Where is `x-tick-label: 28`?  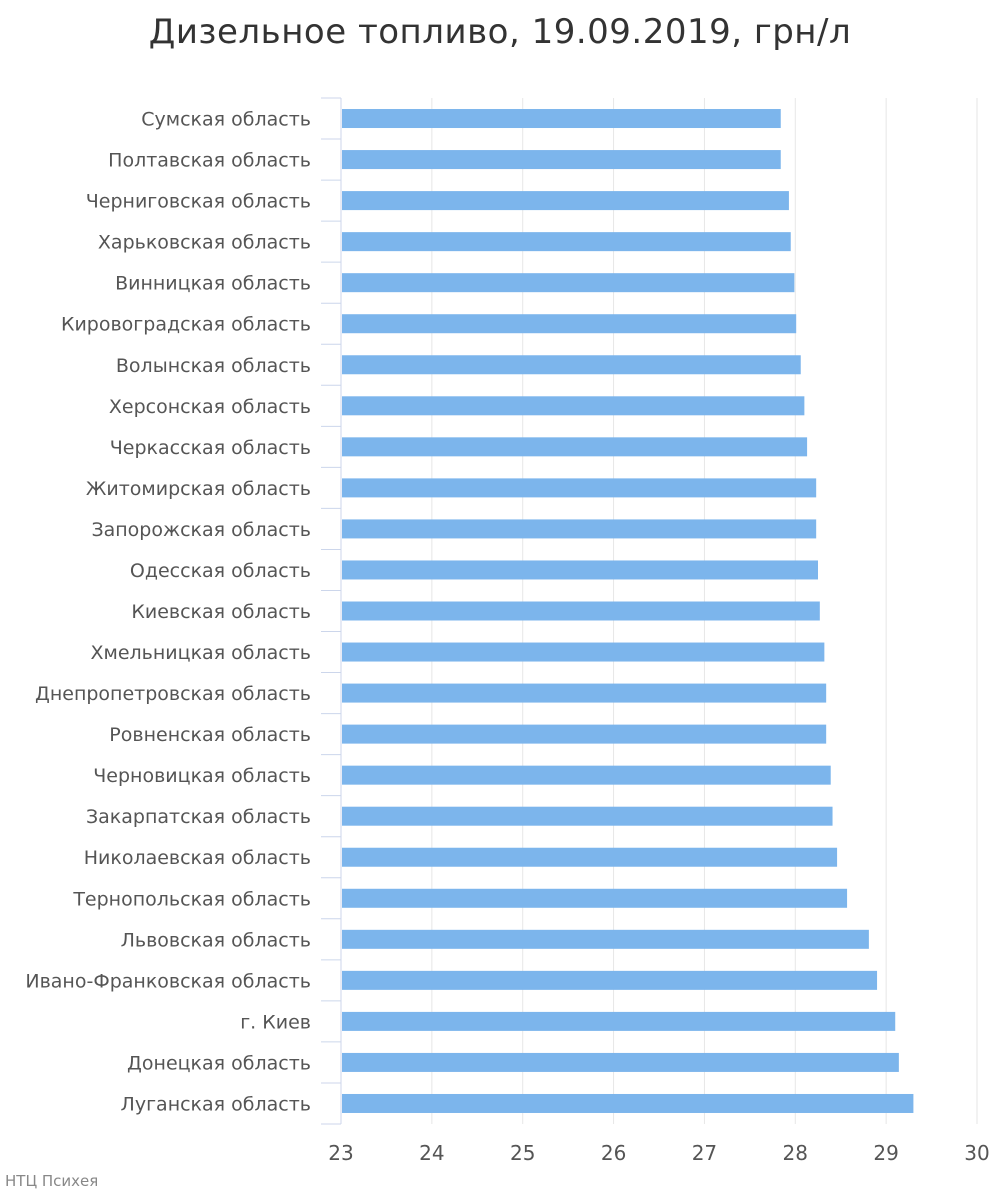 x-tick-label: 28 is located at coordinates (795, 1153).